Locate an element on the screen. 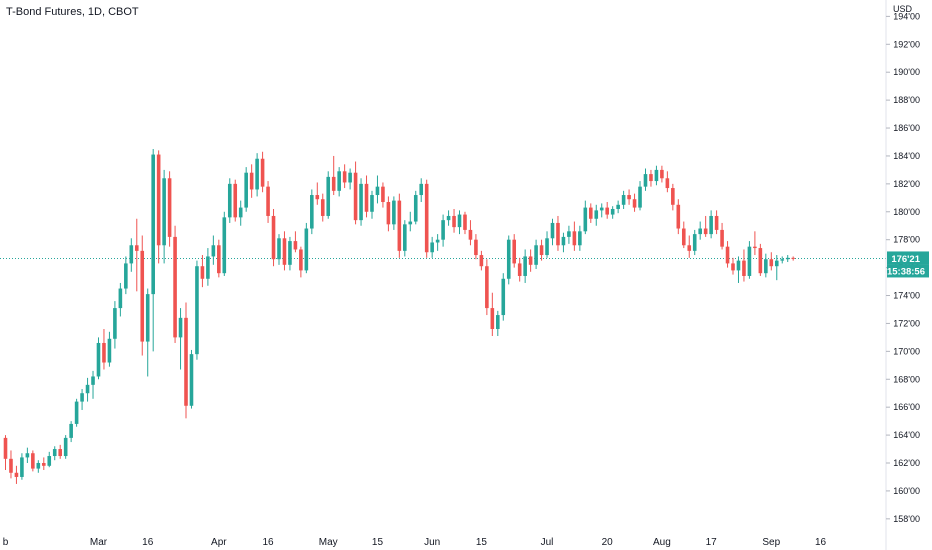 The width and height of the screenshot is (932, 550). y-tick-label: 186'00 is located at coordinates (906, 128).